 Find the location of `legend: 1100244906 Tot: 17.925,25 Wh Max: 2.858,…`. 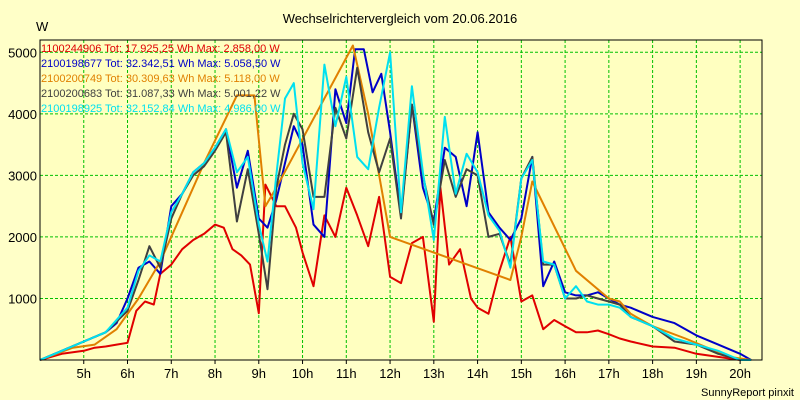

legend: 1100244906 Tot: 17.925,25 Wh Max: 2.858,… is located at coordinates (161, 79).